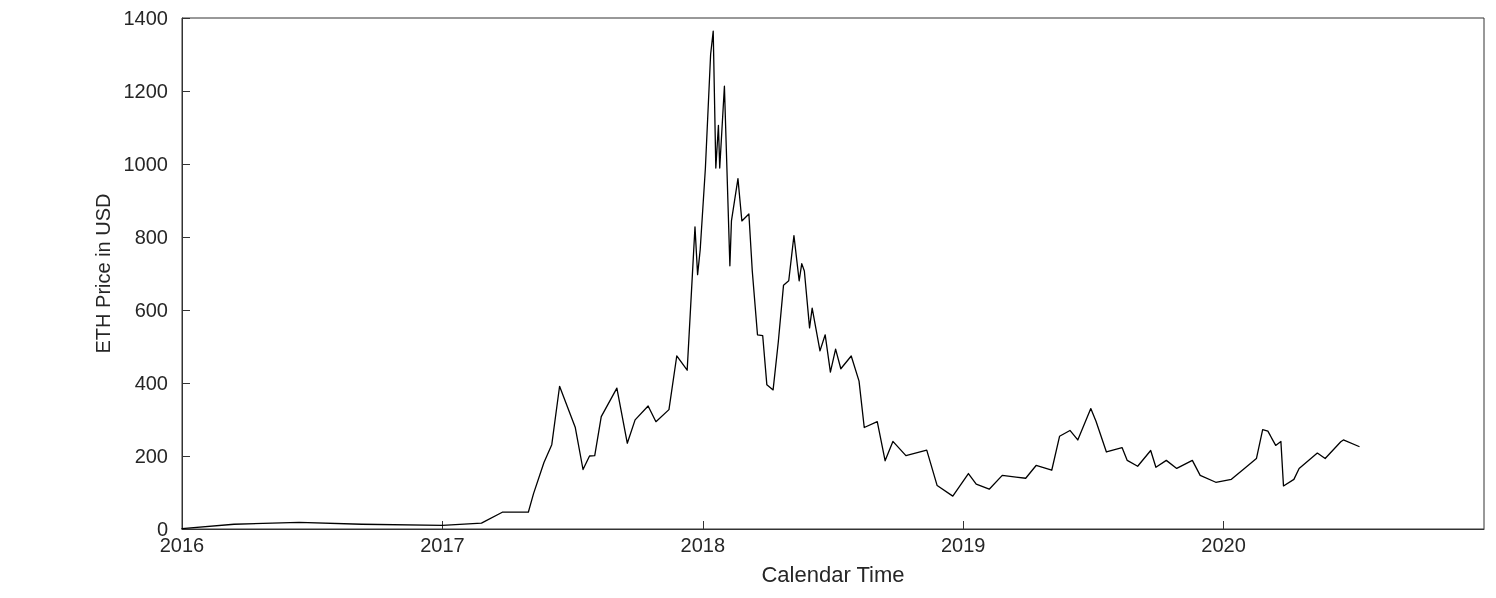 The height and width of the screenshot is (598, 1496). Describe the element at coordinates (145, 164) in the screenshot. I see `y-tick-label: 1000` at that location.